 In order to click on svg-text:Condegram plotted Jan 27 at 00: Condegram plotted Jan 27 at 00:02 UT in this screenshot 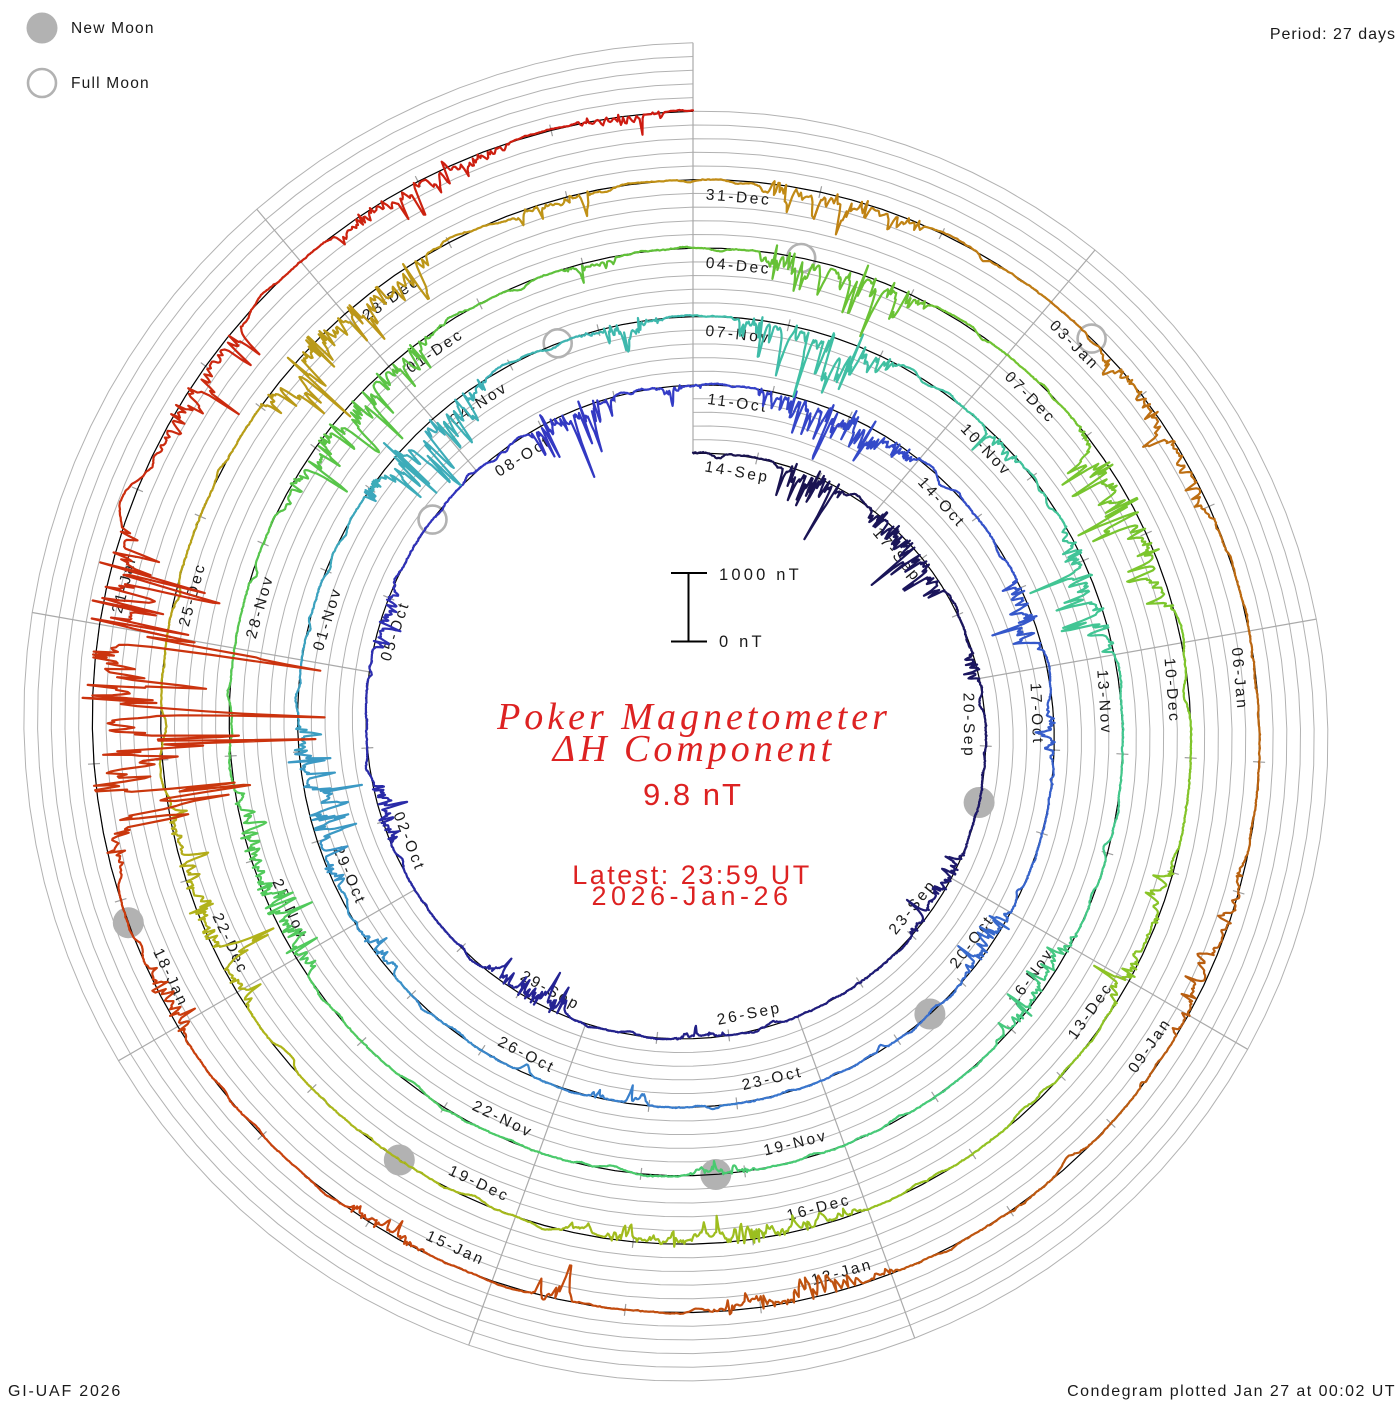, I will do `click(1231, 1391)`.